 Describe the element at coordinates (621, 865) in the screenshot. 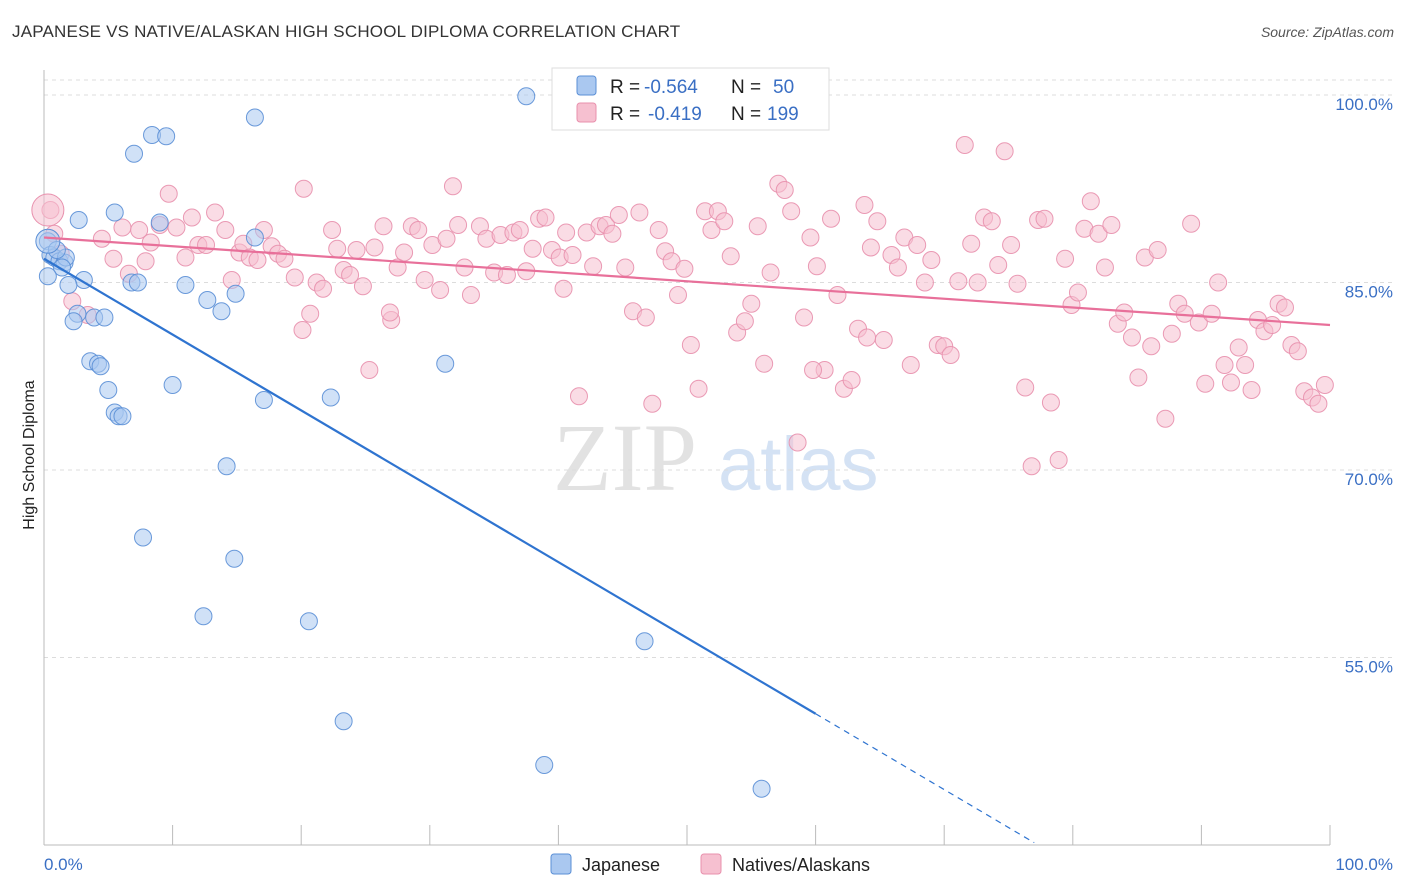

I see `series-legend-label-japanese: Japanese` at that location.